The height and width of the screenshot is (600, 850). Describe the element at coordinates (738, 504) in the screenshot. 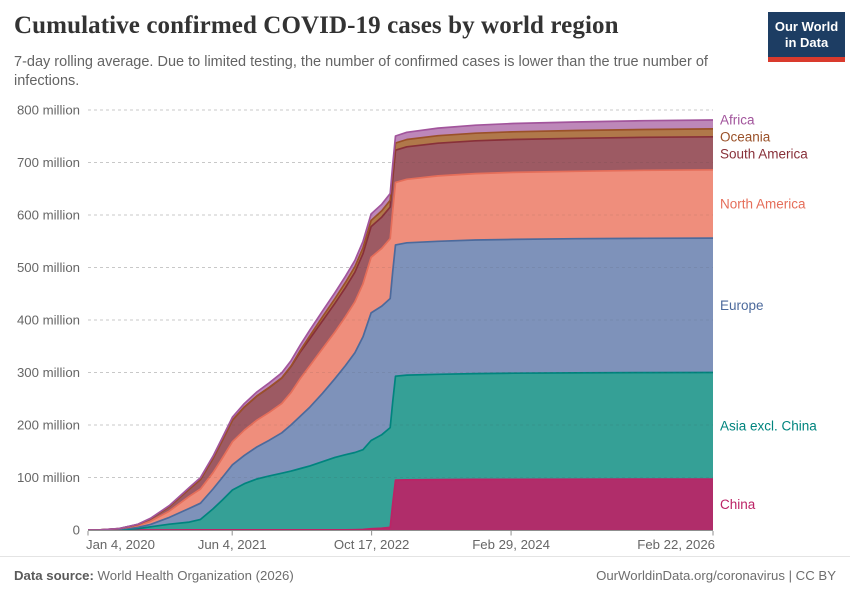

I see `legend-label-china: China` at that location.